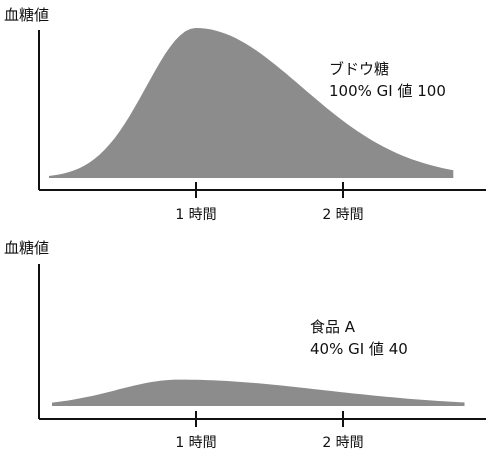 Image resolution: width=494 pixels, height=457 pixels. What do you see at coordinates (359, 338) in the screenshot?
I see `annotation-food-a: 食品 A 40% GI 値 40` at bounding box center [359, 338].